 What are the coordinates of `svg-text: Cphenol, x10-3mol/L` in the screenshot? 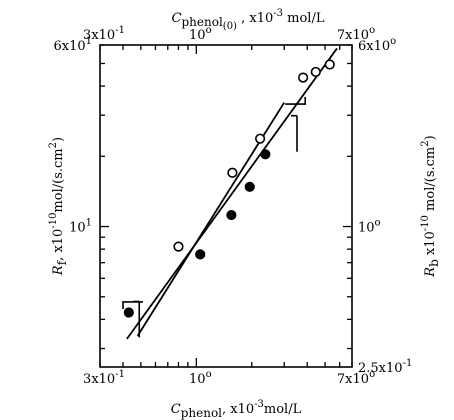 It's located at (236, 409).